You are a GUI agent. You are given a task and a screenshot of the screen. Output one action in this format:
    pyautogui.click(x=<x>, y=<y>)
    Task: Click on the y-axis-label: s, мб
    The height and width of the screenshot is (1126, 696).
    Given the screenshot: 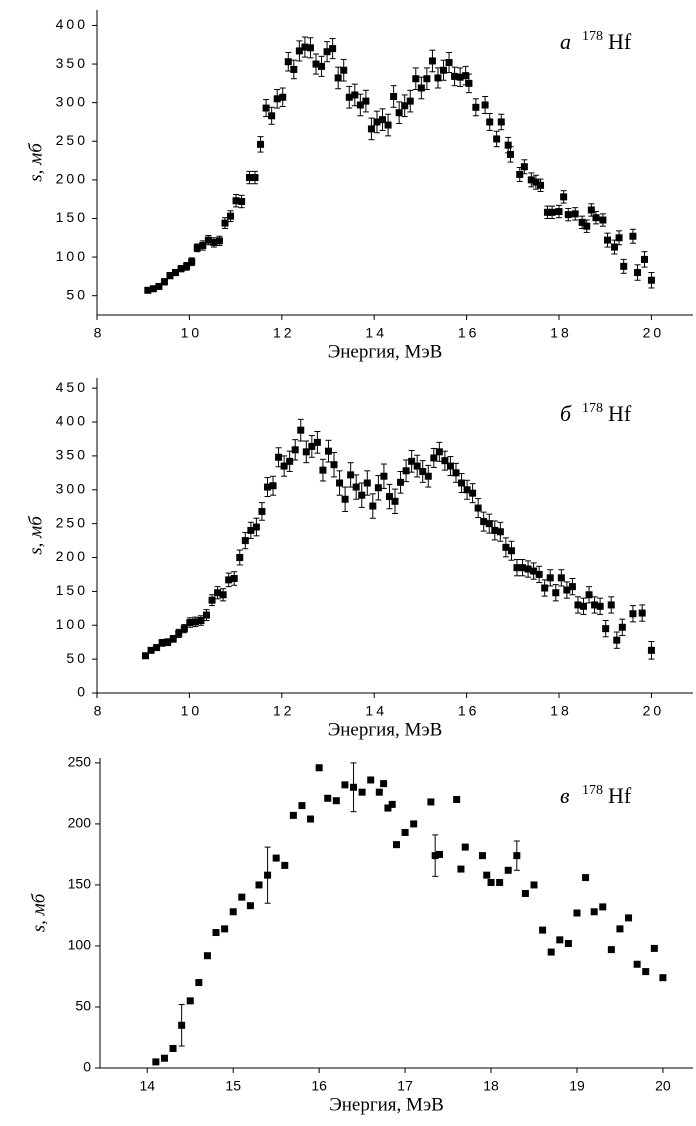 What is the action you would take?
    pyautogui.click(x=35, y=162)
    